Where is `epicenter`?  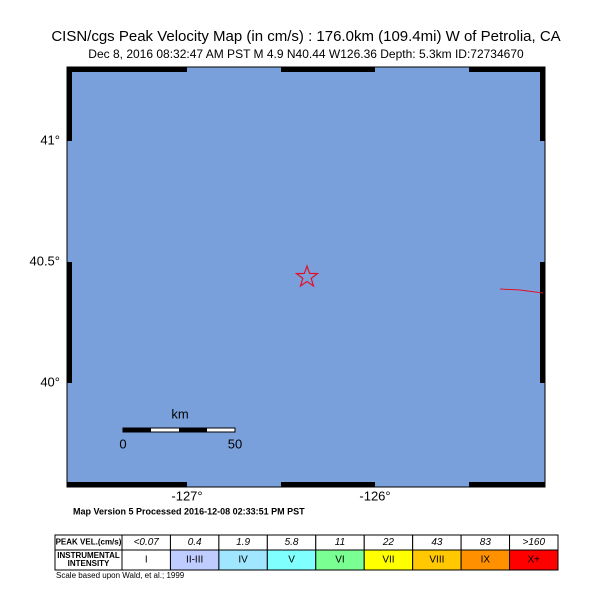 epicenter is located at coordinates (307, 276).